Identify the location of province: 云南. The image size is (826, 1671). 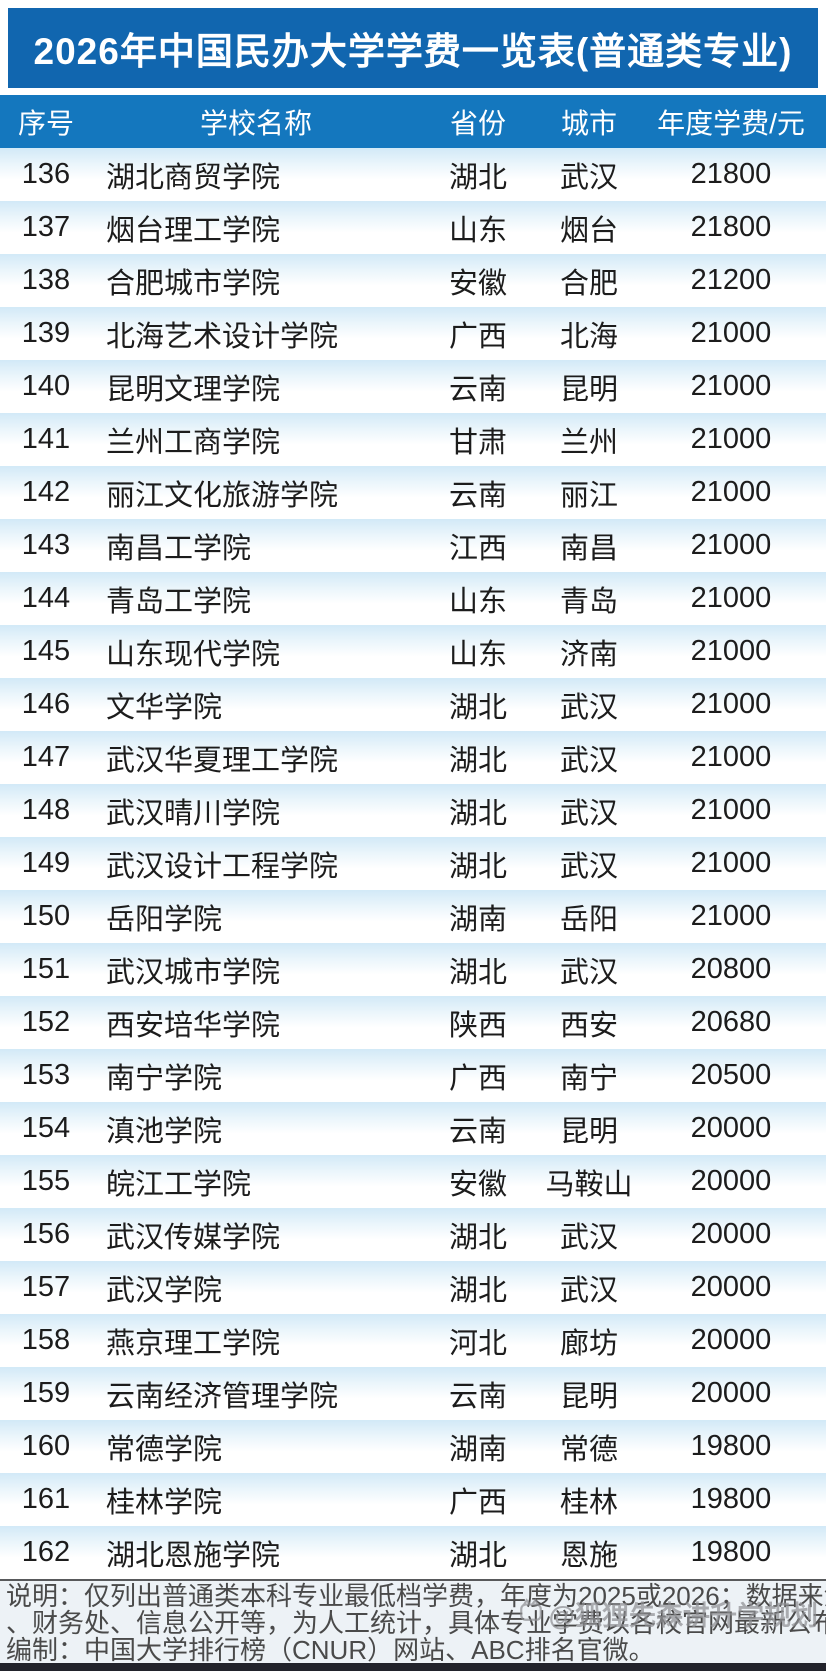
(477, 1396).